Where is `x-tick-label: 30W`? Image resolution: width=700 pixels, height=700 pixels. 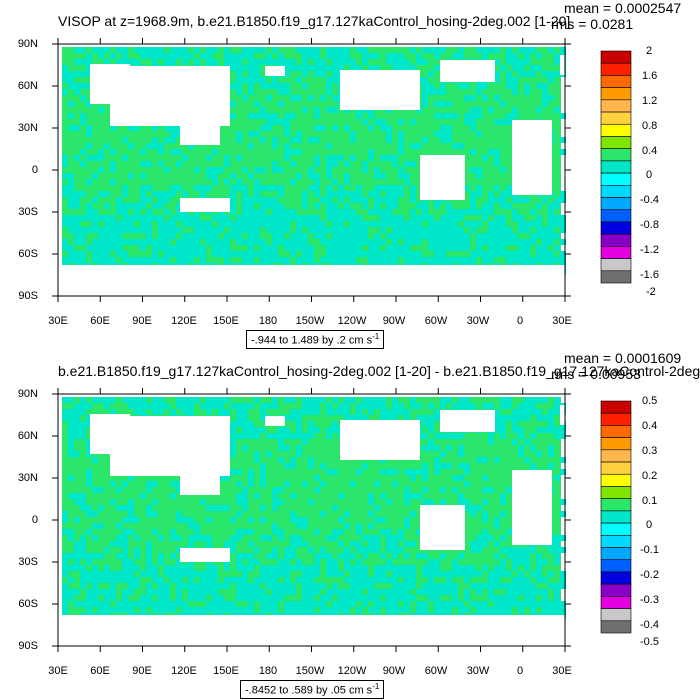 x-tick-label: 30W is located at coordinates (478, 671).